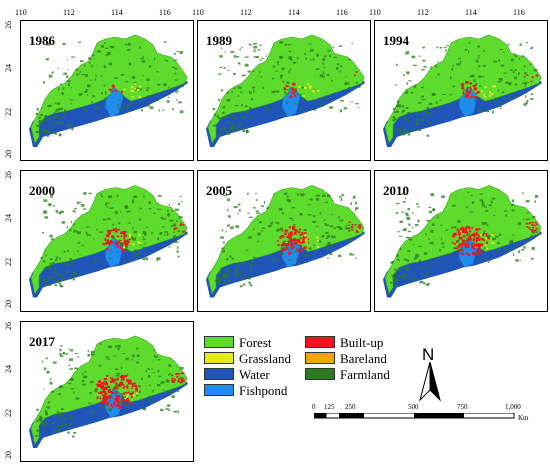 The width and height of the screenshot is (550, 471). Describe the element at coordinates (462, 407) in the screenshot. I see `scale-label-750: 750` at that location.